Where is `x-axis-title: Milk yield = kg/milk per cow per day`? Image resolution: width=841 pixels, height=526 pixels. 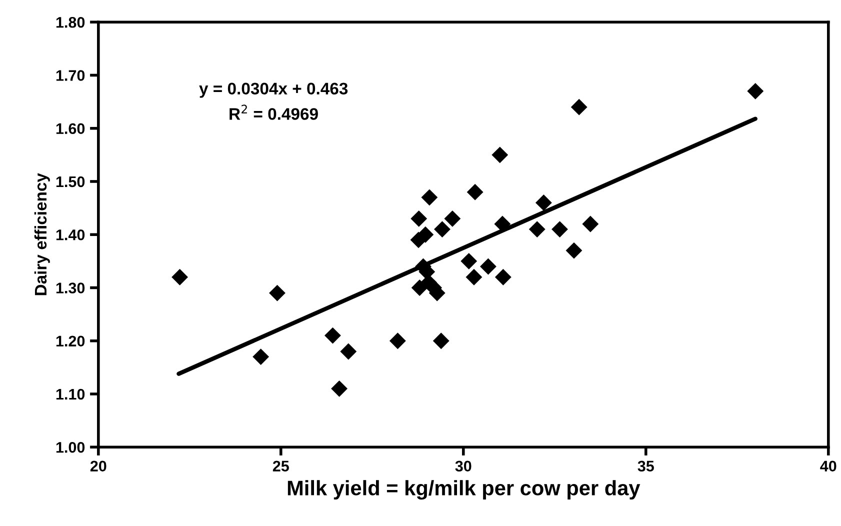 x-axis-title: Milk yield = kg/milk per cow per day is located at coordinates (464, 490).